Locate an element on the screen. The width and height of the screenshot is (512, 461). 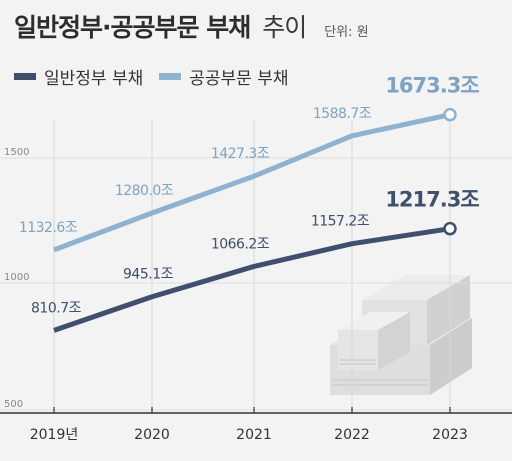
data-label: 1132.6조 is located at coordinates (48, 228).